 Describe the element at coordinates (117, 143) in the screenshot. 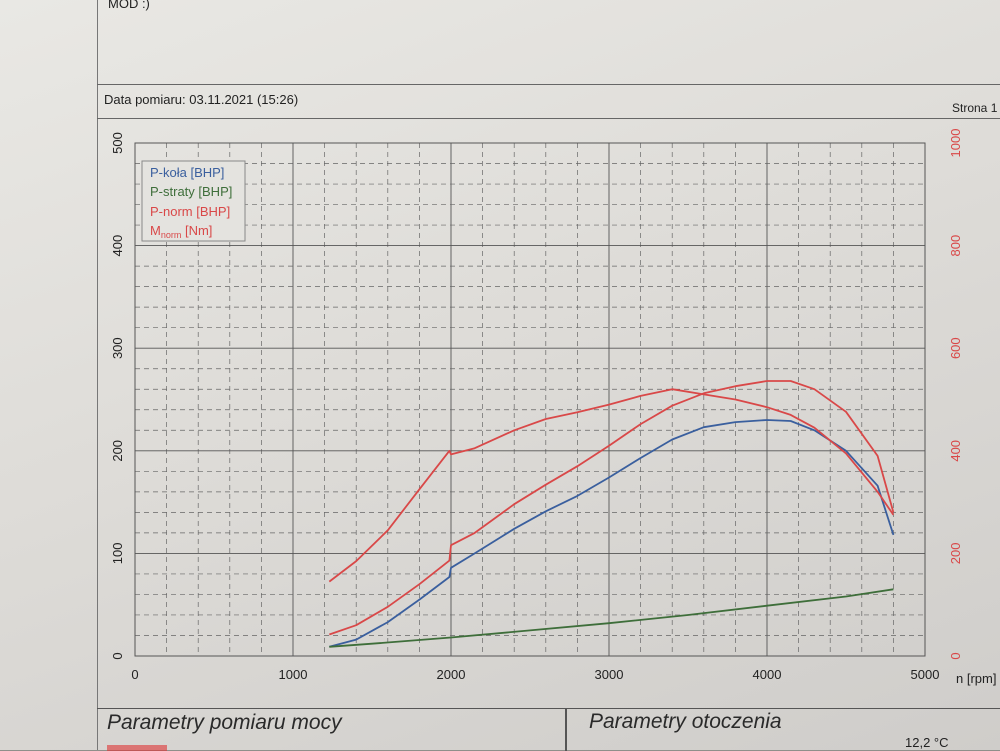

I see `y-left-tick-label: 500` at that location.